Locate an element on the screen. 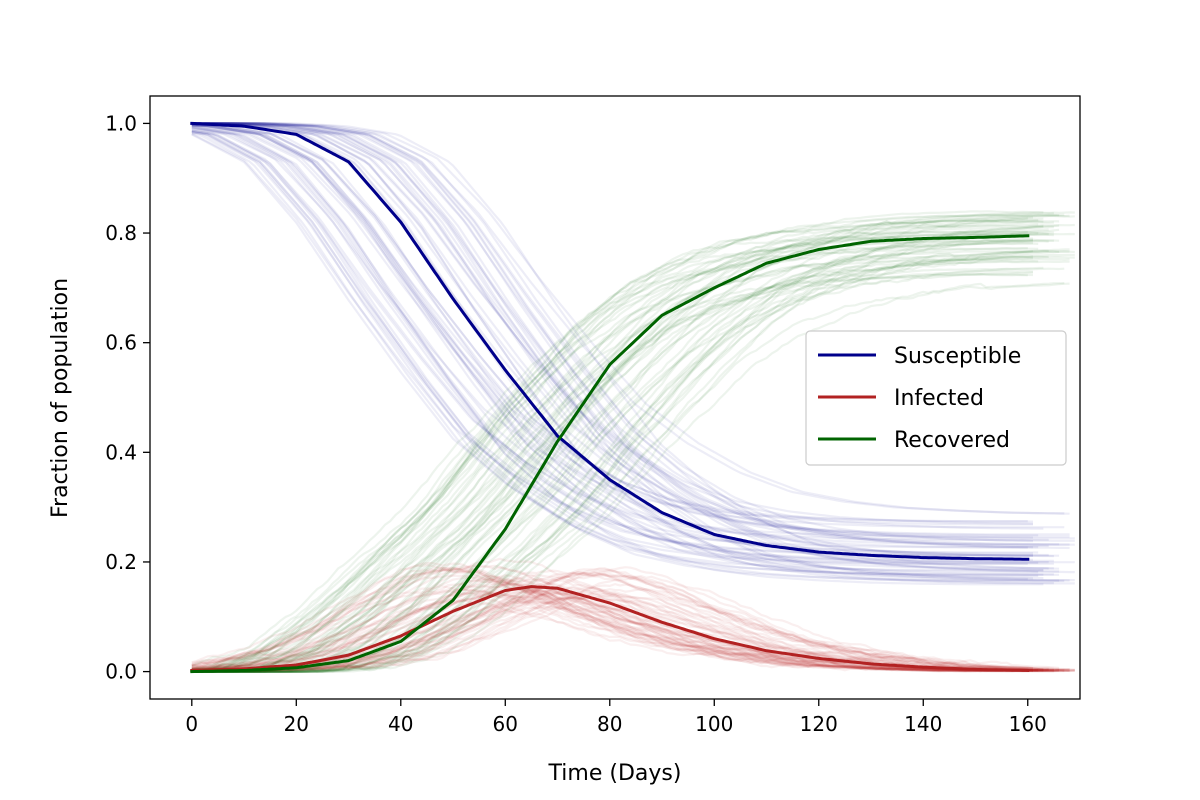  y-tick-label: 0.4 is located at coordinates (121, 452).